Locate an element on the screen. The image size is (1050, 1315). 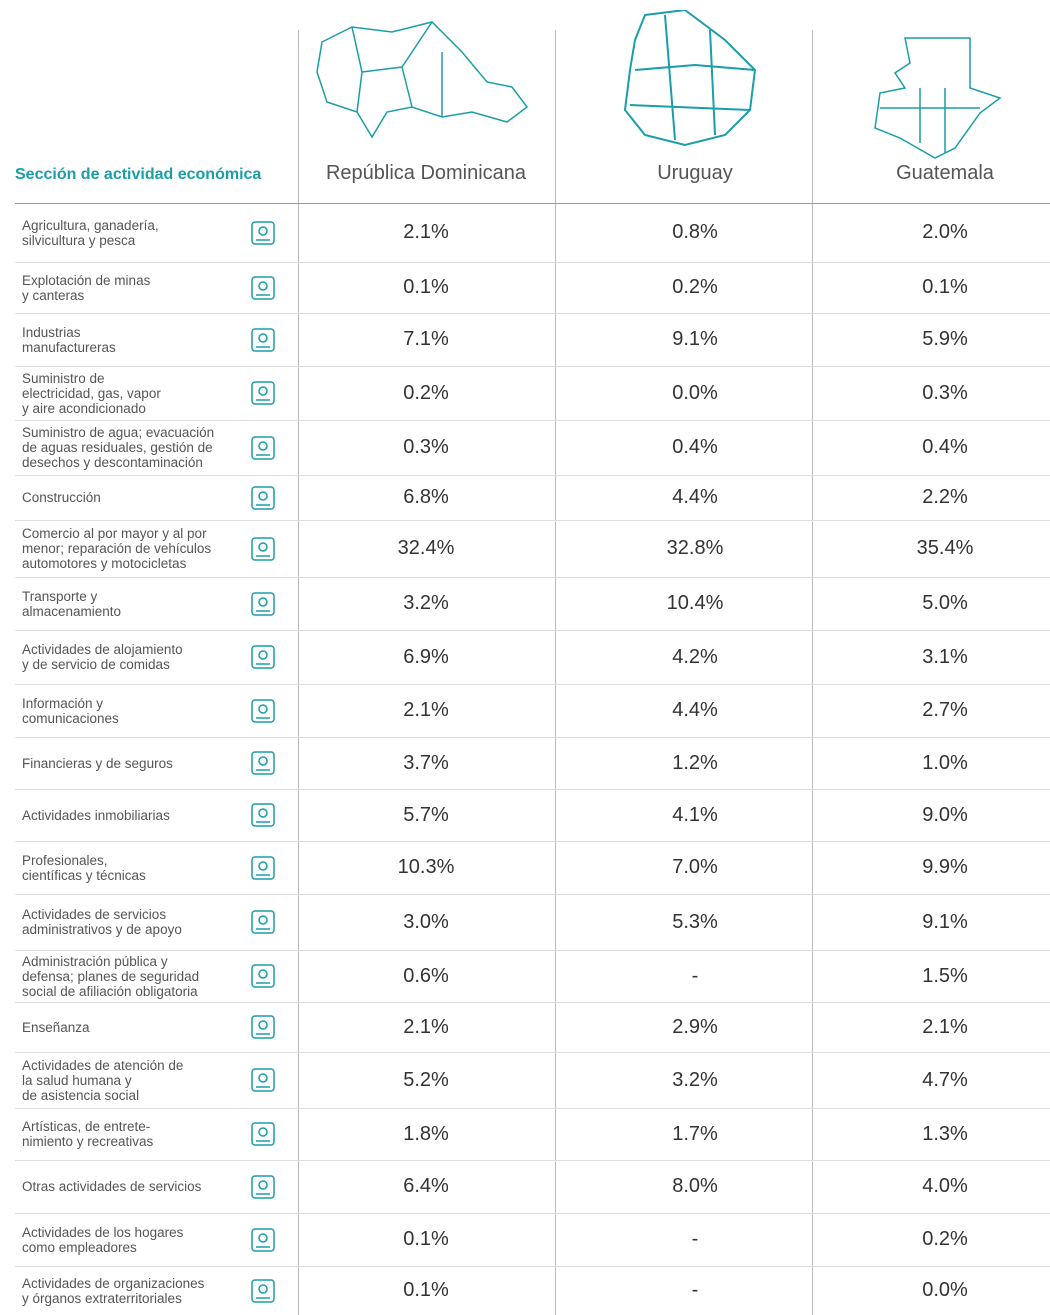
value-cell: 4.1% is located at coordinates (695, 814).